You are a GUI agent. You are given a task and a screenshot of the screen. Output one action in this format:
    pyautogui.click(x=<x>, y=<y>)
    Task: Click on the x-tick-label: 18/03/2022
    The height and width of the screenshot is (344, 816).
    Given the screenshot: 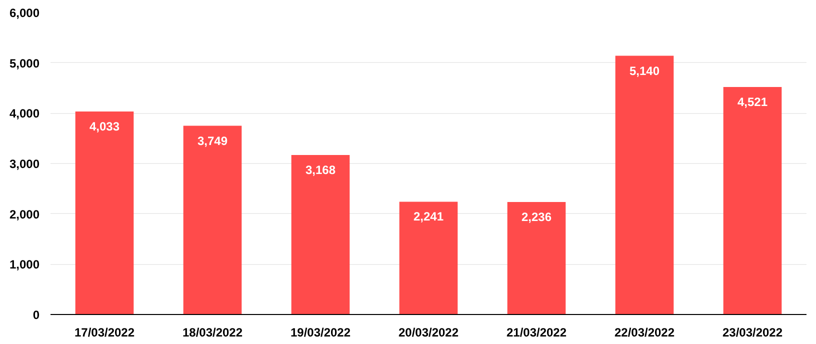 What is the action you would take?
    pyautogui.click(x=212, y=333)
    